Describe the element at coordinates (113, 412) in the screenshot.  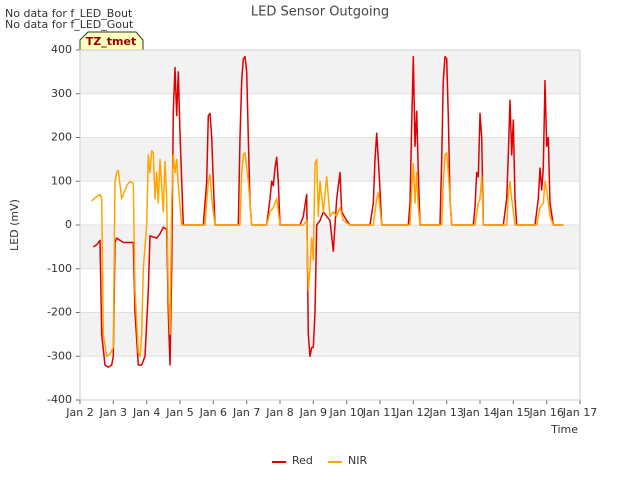
I see `x-tick-label: Jan 3` at that location.